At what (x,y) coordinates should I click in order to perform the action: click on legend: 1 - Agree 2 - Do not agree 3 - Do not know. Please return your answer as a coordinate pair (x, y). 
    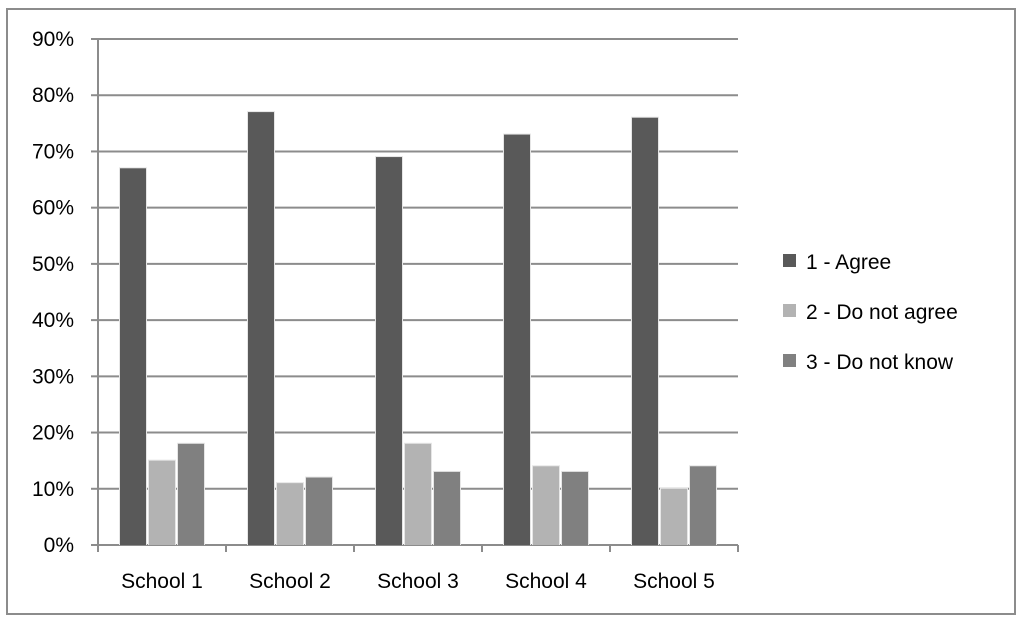
    Looking at the image, I should click on (870, 312).